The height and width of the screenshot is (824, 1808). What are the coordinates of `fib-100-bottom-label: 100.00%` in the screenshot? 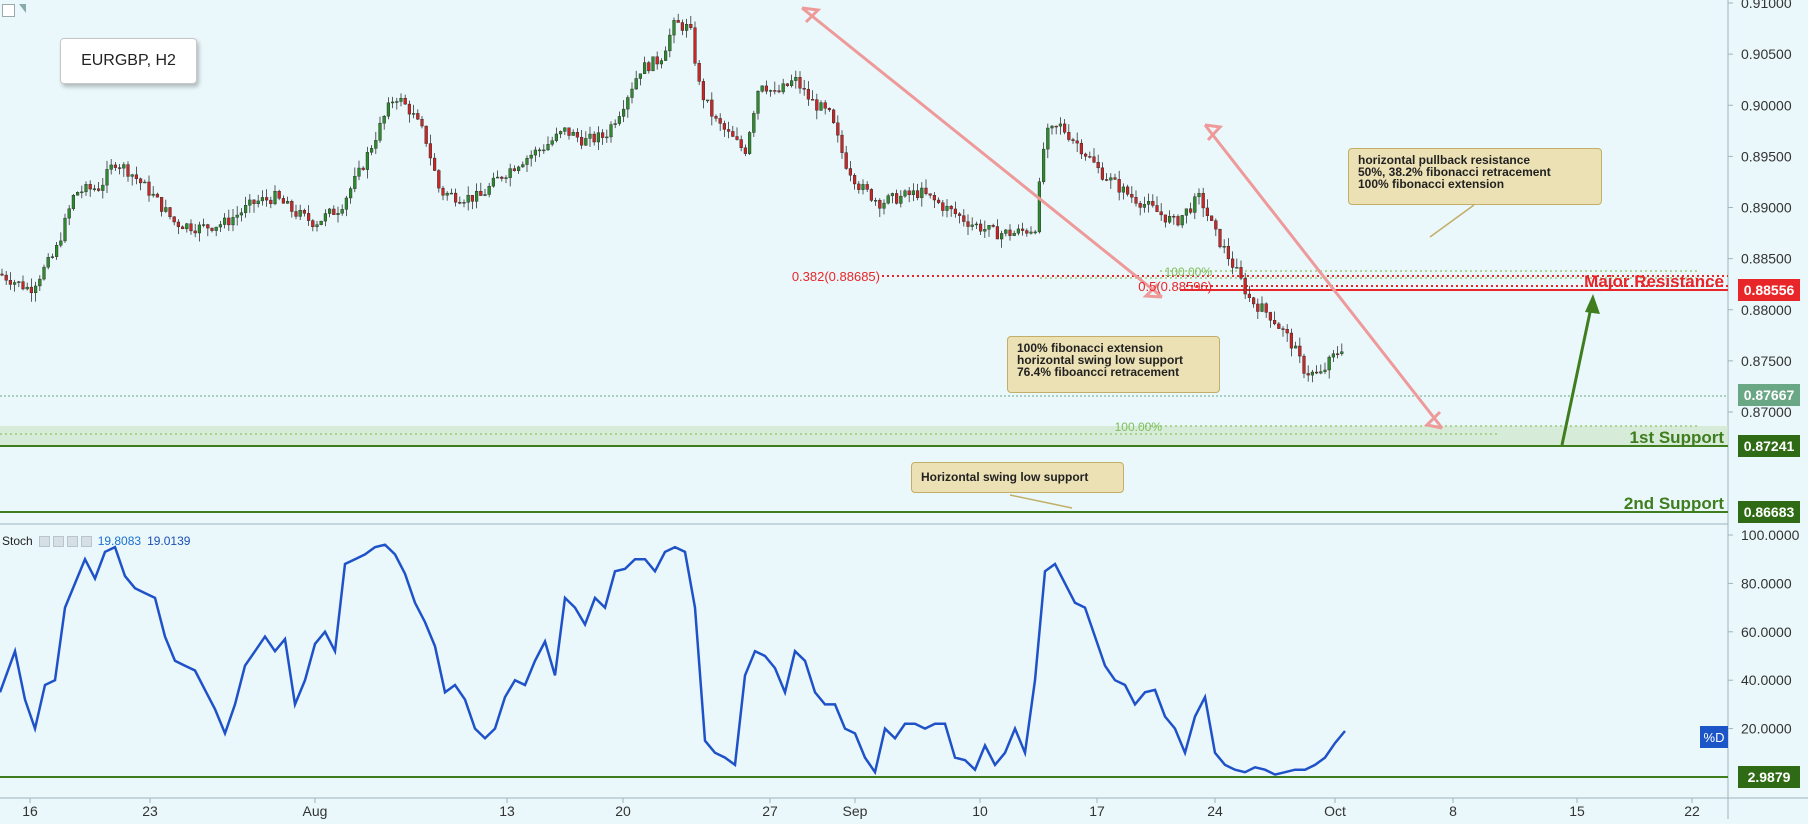 It's located at (1139, 427).